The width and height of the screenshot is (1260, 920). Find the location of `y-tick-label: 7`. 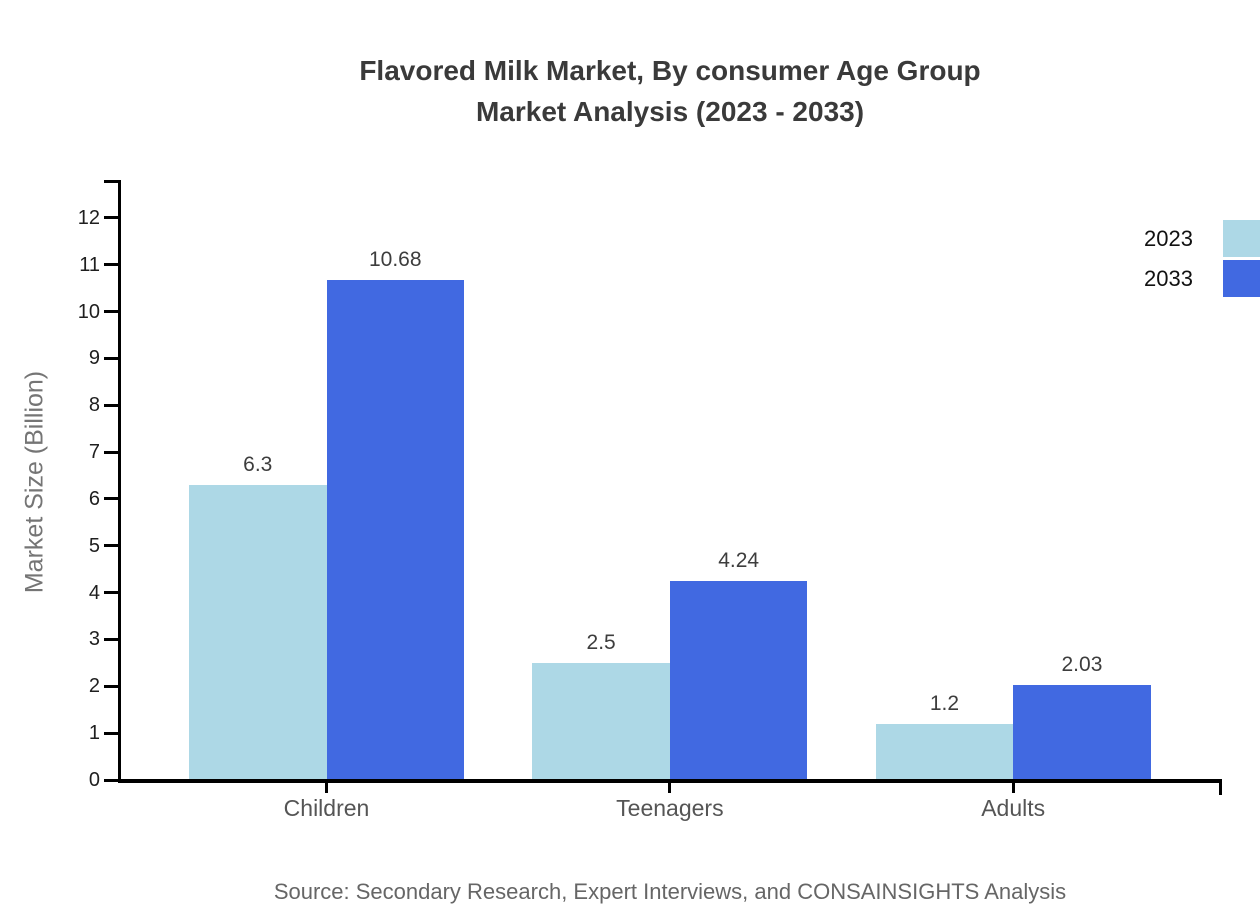

y-tick-label: 7 is located at coordinates (94, 452).